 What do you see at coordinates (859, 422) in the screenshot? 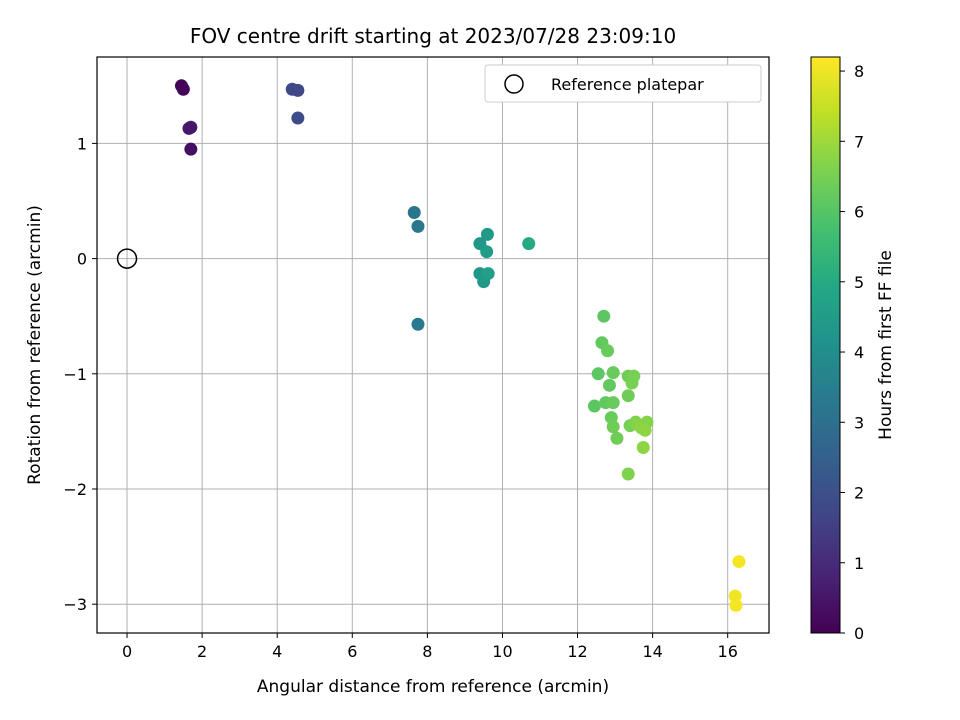
I see `colorbar-tick-label: 3` at bounding box center [859, 422].